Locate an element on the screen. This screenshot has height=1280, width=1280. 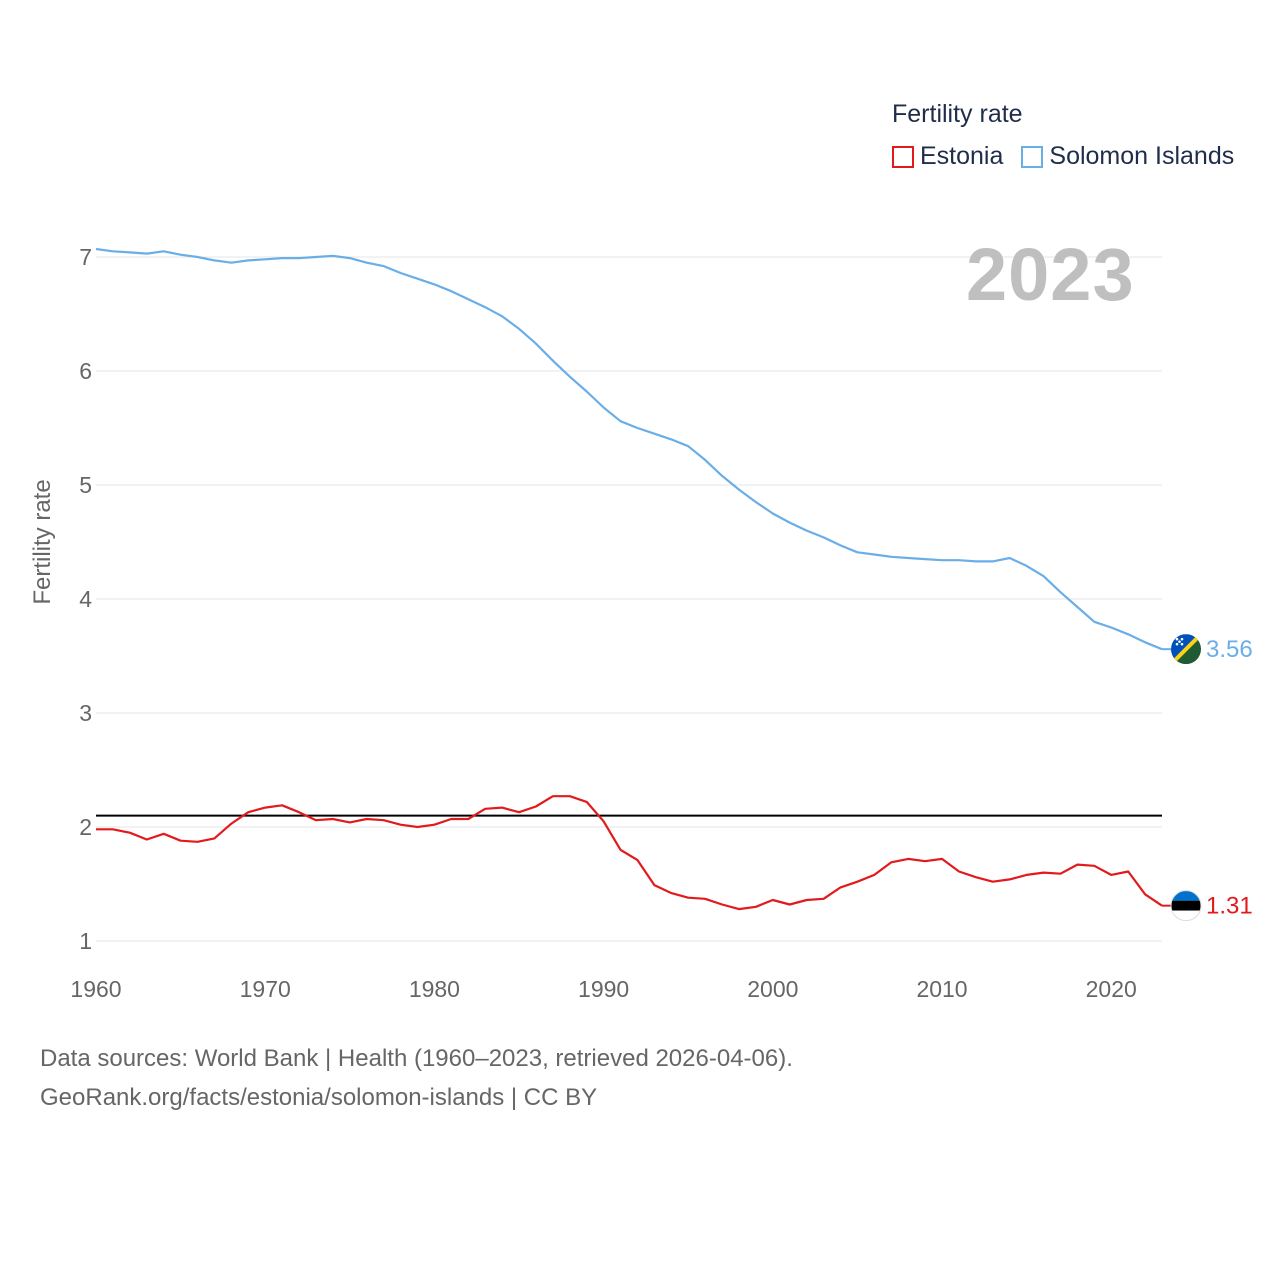
y-tick-label: 5 is located at coordinates (85, 485).